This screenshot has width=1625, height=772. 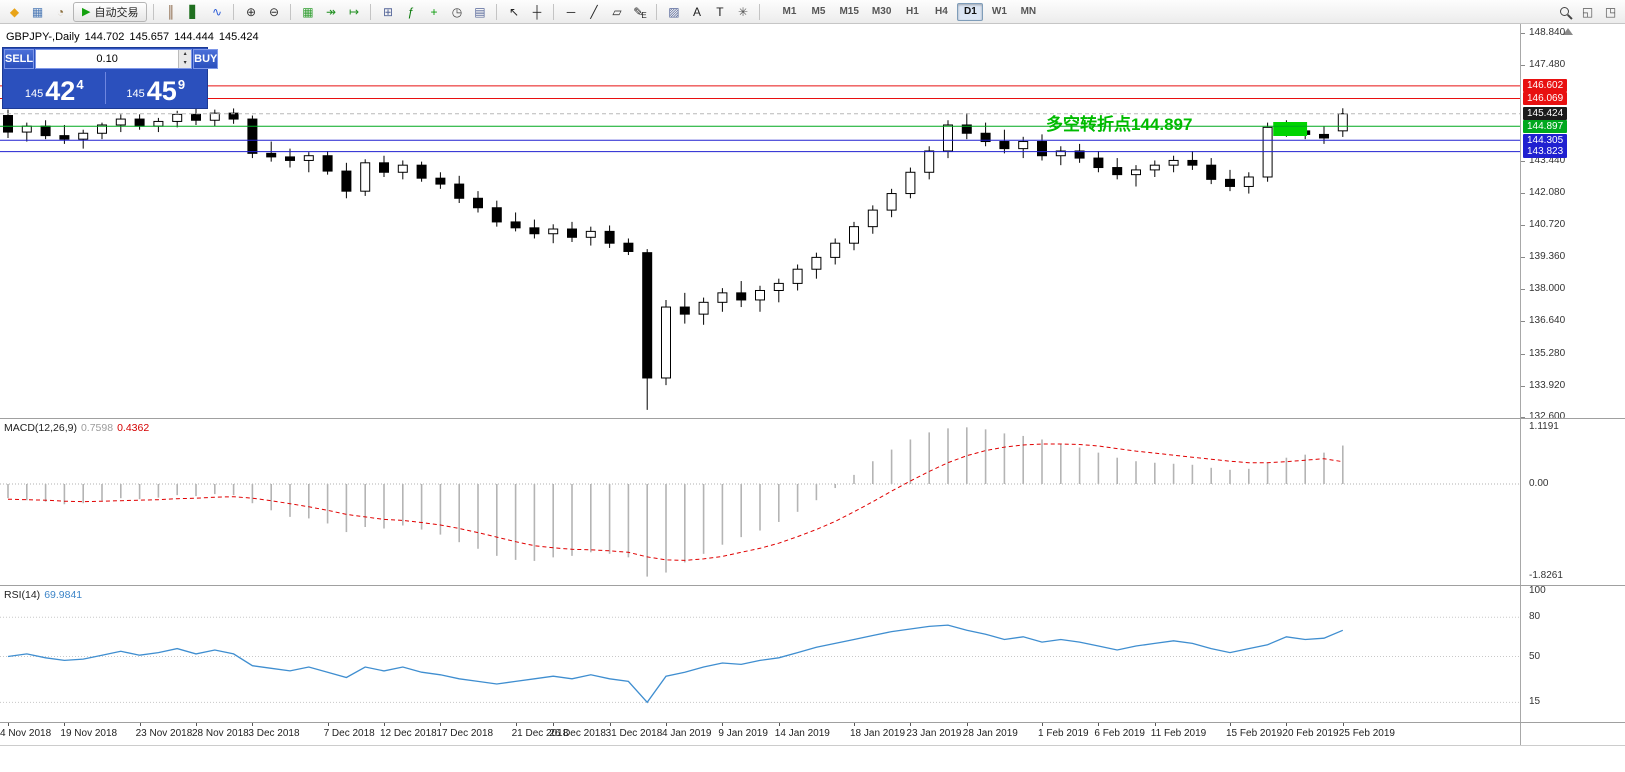 What do you see at coordinates (537, 11) in the screenshot?
I see `crosshair-icon: ┼` at bounding box center [537, 11].